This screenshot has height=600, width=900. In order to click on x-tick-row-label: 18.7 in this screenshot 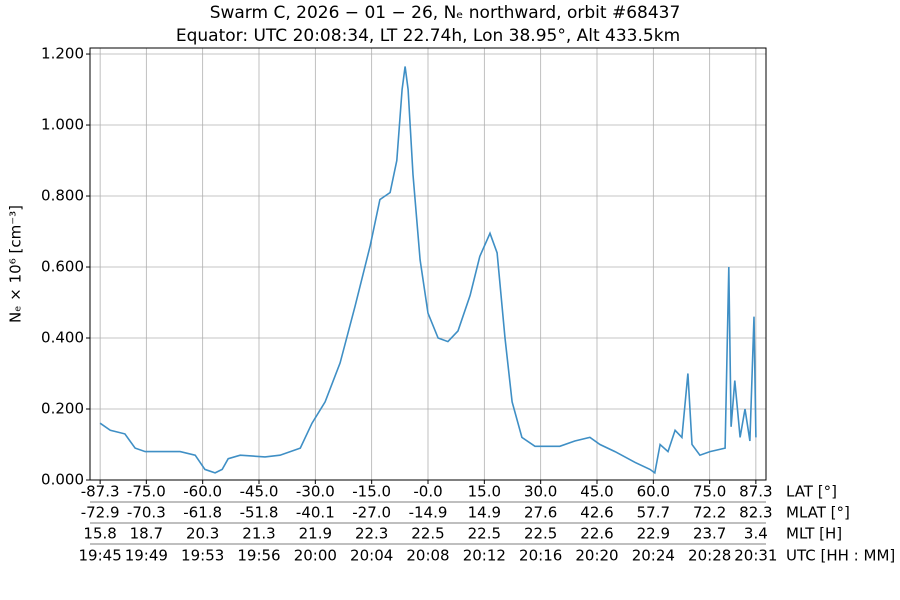, I will do `click(146, 534)`.